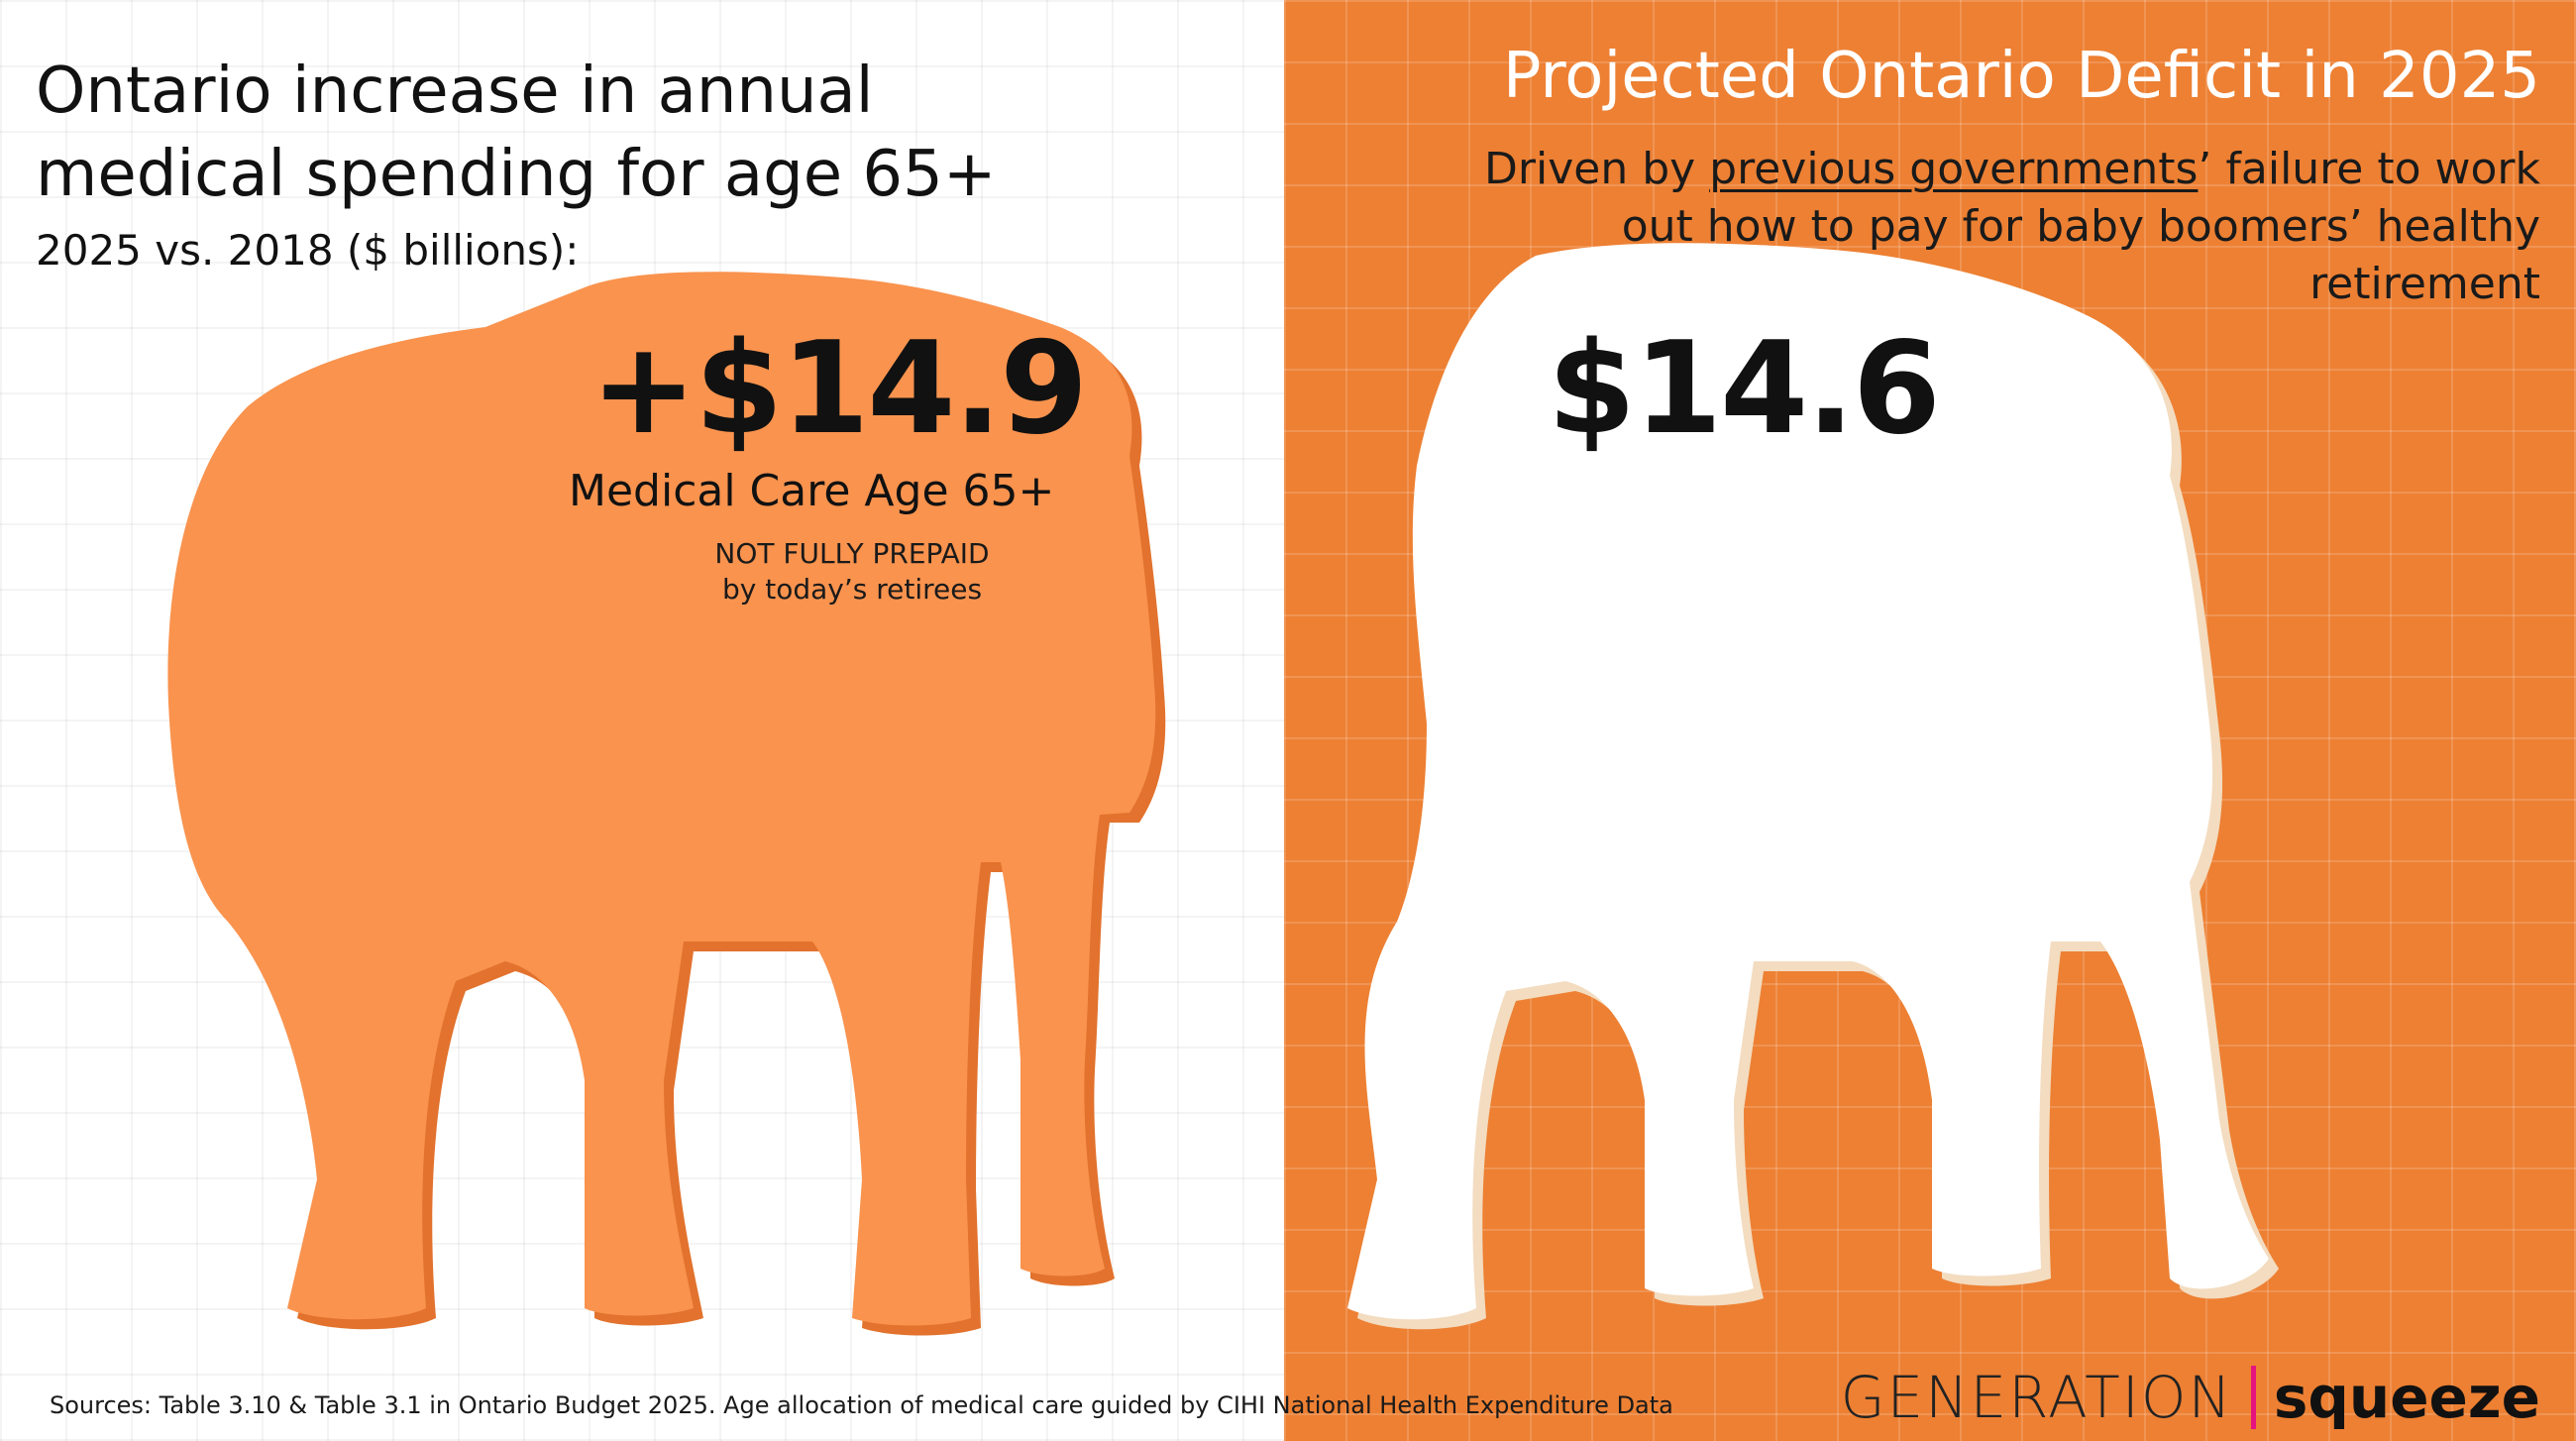 This screenshot has height=1441, width=2576. What do you see at coordinates (2253, 1397) in the screenshot?
I see `logo-divider` at bounding box center [2253, 1397].